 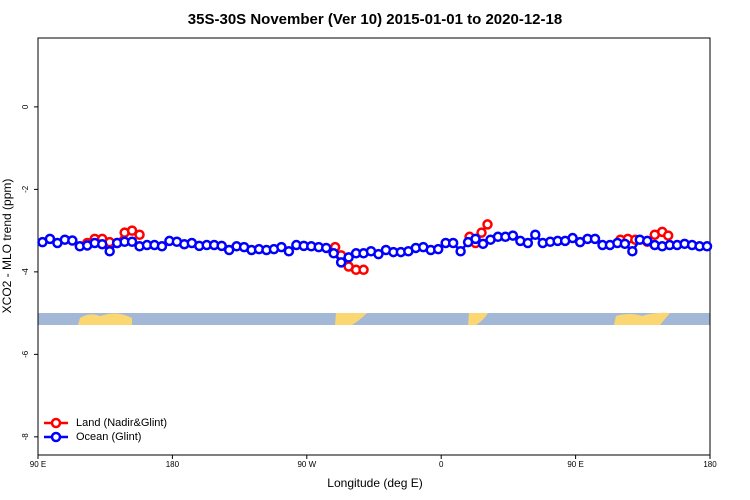 What do you see at coordinates (25, 189) in the screenshot?
I see `y-tick-label: -2` at bounding box center [25, 189].